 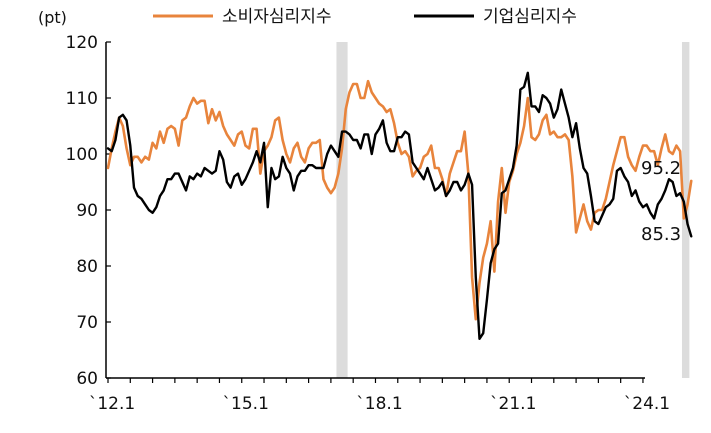 I want to click on y-tick-label: 110, so click(x=82, y=99).